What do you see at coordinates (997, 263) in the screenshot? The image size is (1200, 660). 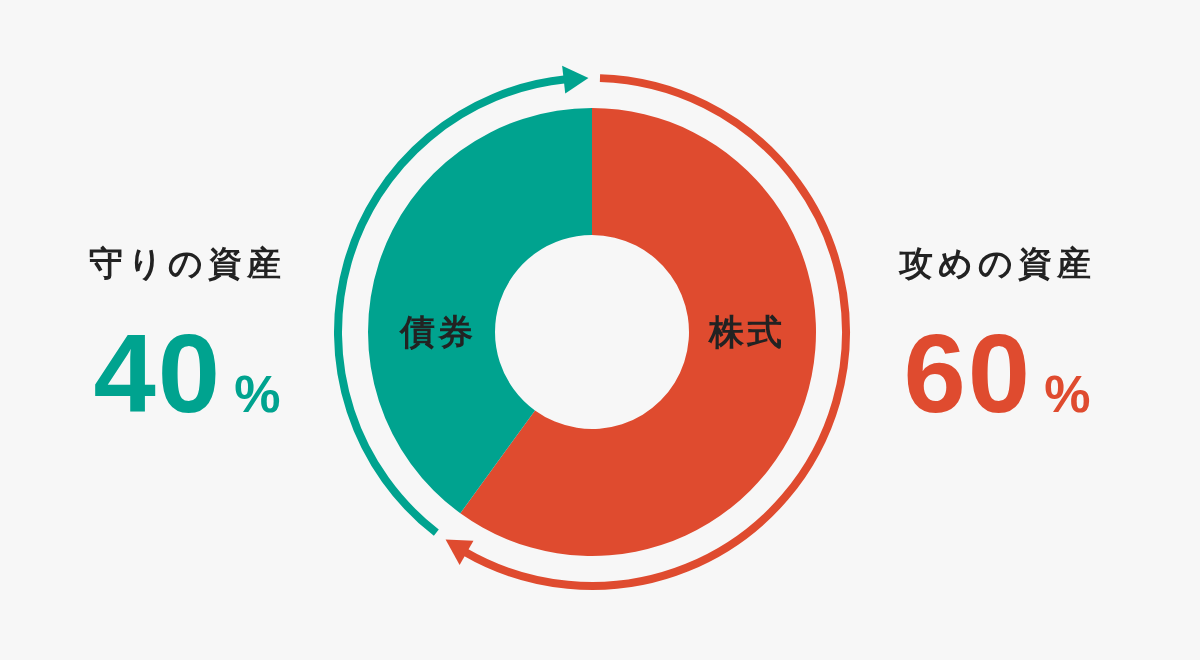 I see `annotation: 攻めの資産` at bounding box center [997, 263].